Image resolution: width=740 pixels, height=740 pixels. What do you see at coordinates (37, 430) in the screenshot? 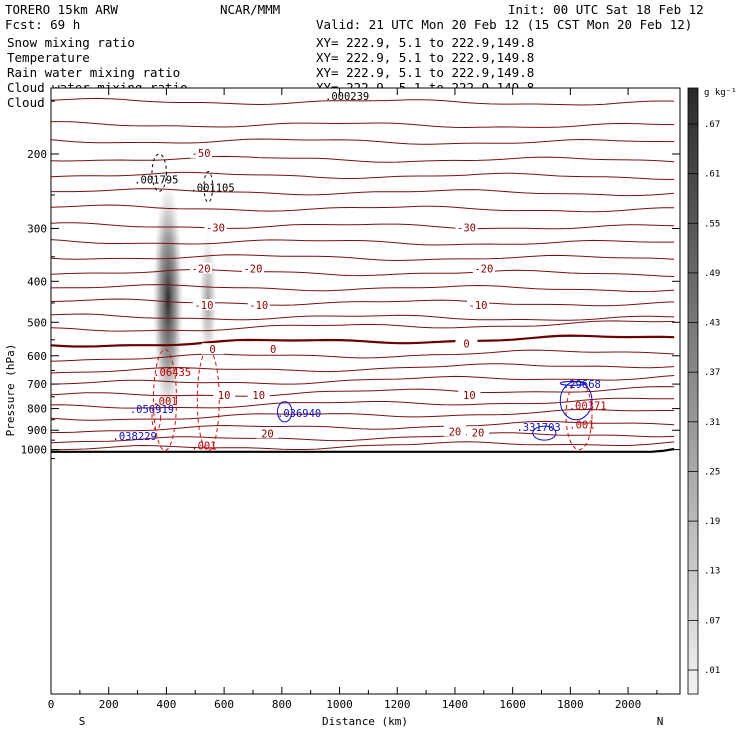
I see `y-tick-label-7: 900` at bounding box center [37, 430].